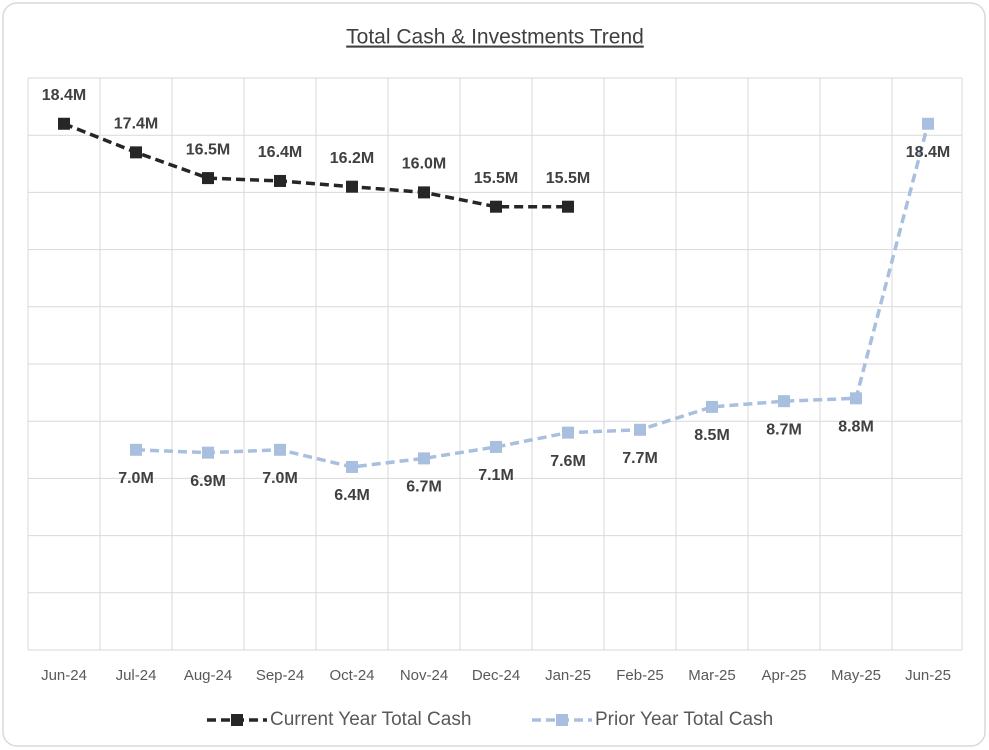 The image size is (989, 750). Describe the element at coordinates (64, 675) in the screenshot. I see `x-tick-label: Jun-24` at that location.